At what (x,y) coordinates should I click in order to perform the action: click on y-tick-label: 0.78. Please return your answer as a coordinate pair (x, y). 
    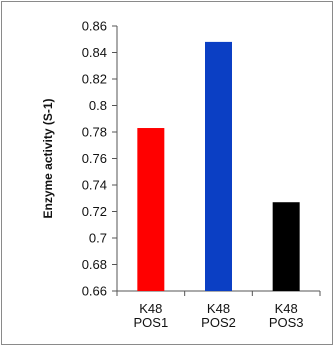
    Looking at the image, I should click on (94, 132).